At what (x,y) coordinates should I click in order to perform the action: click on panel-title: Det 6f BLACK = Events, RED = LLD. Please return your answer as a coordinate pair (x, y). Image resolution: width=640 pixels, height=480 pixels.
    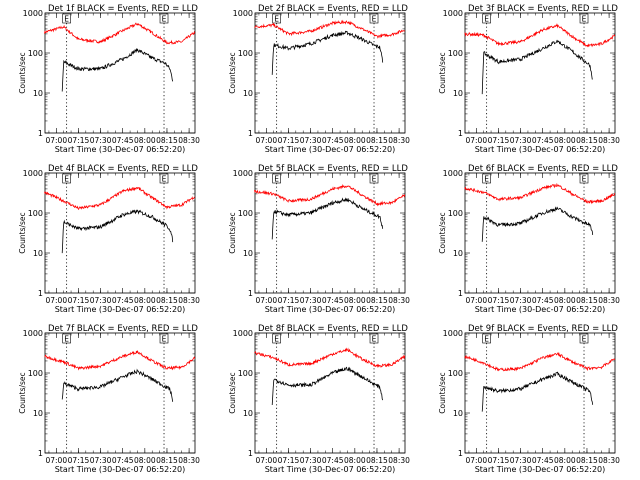
    Looking at the image, I should click on (543, 169).